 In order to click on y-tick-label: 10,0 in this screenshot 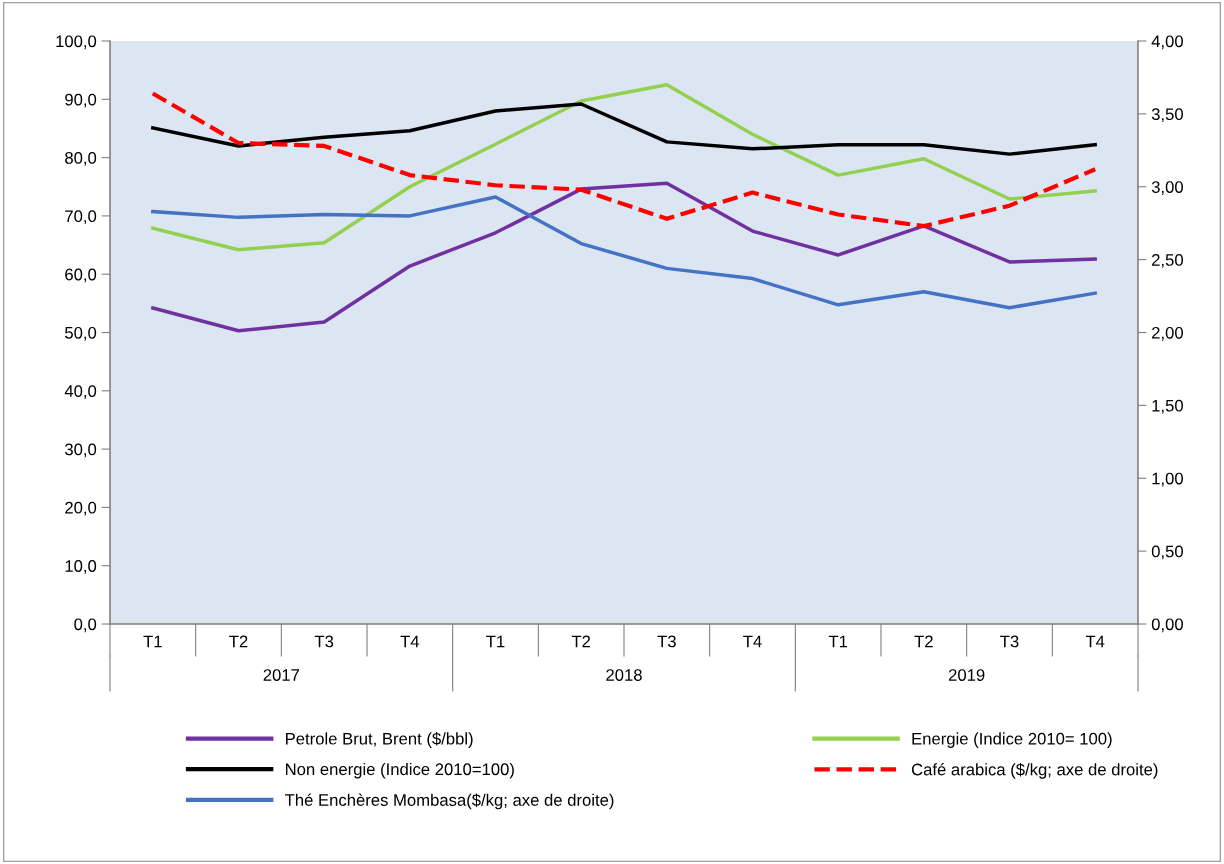, I will do `click(81, 567)`.